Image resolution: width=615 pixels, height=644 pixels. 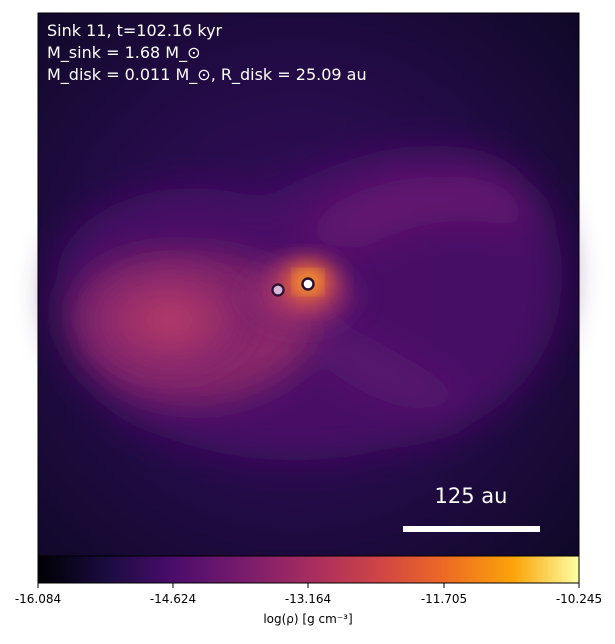 I want to click on scale-bar, so click(x=471, y=529).